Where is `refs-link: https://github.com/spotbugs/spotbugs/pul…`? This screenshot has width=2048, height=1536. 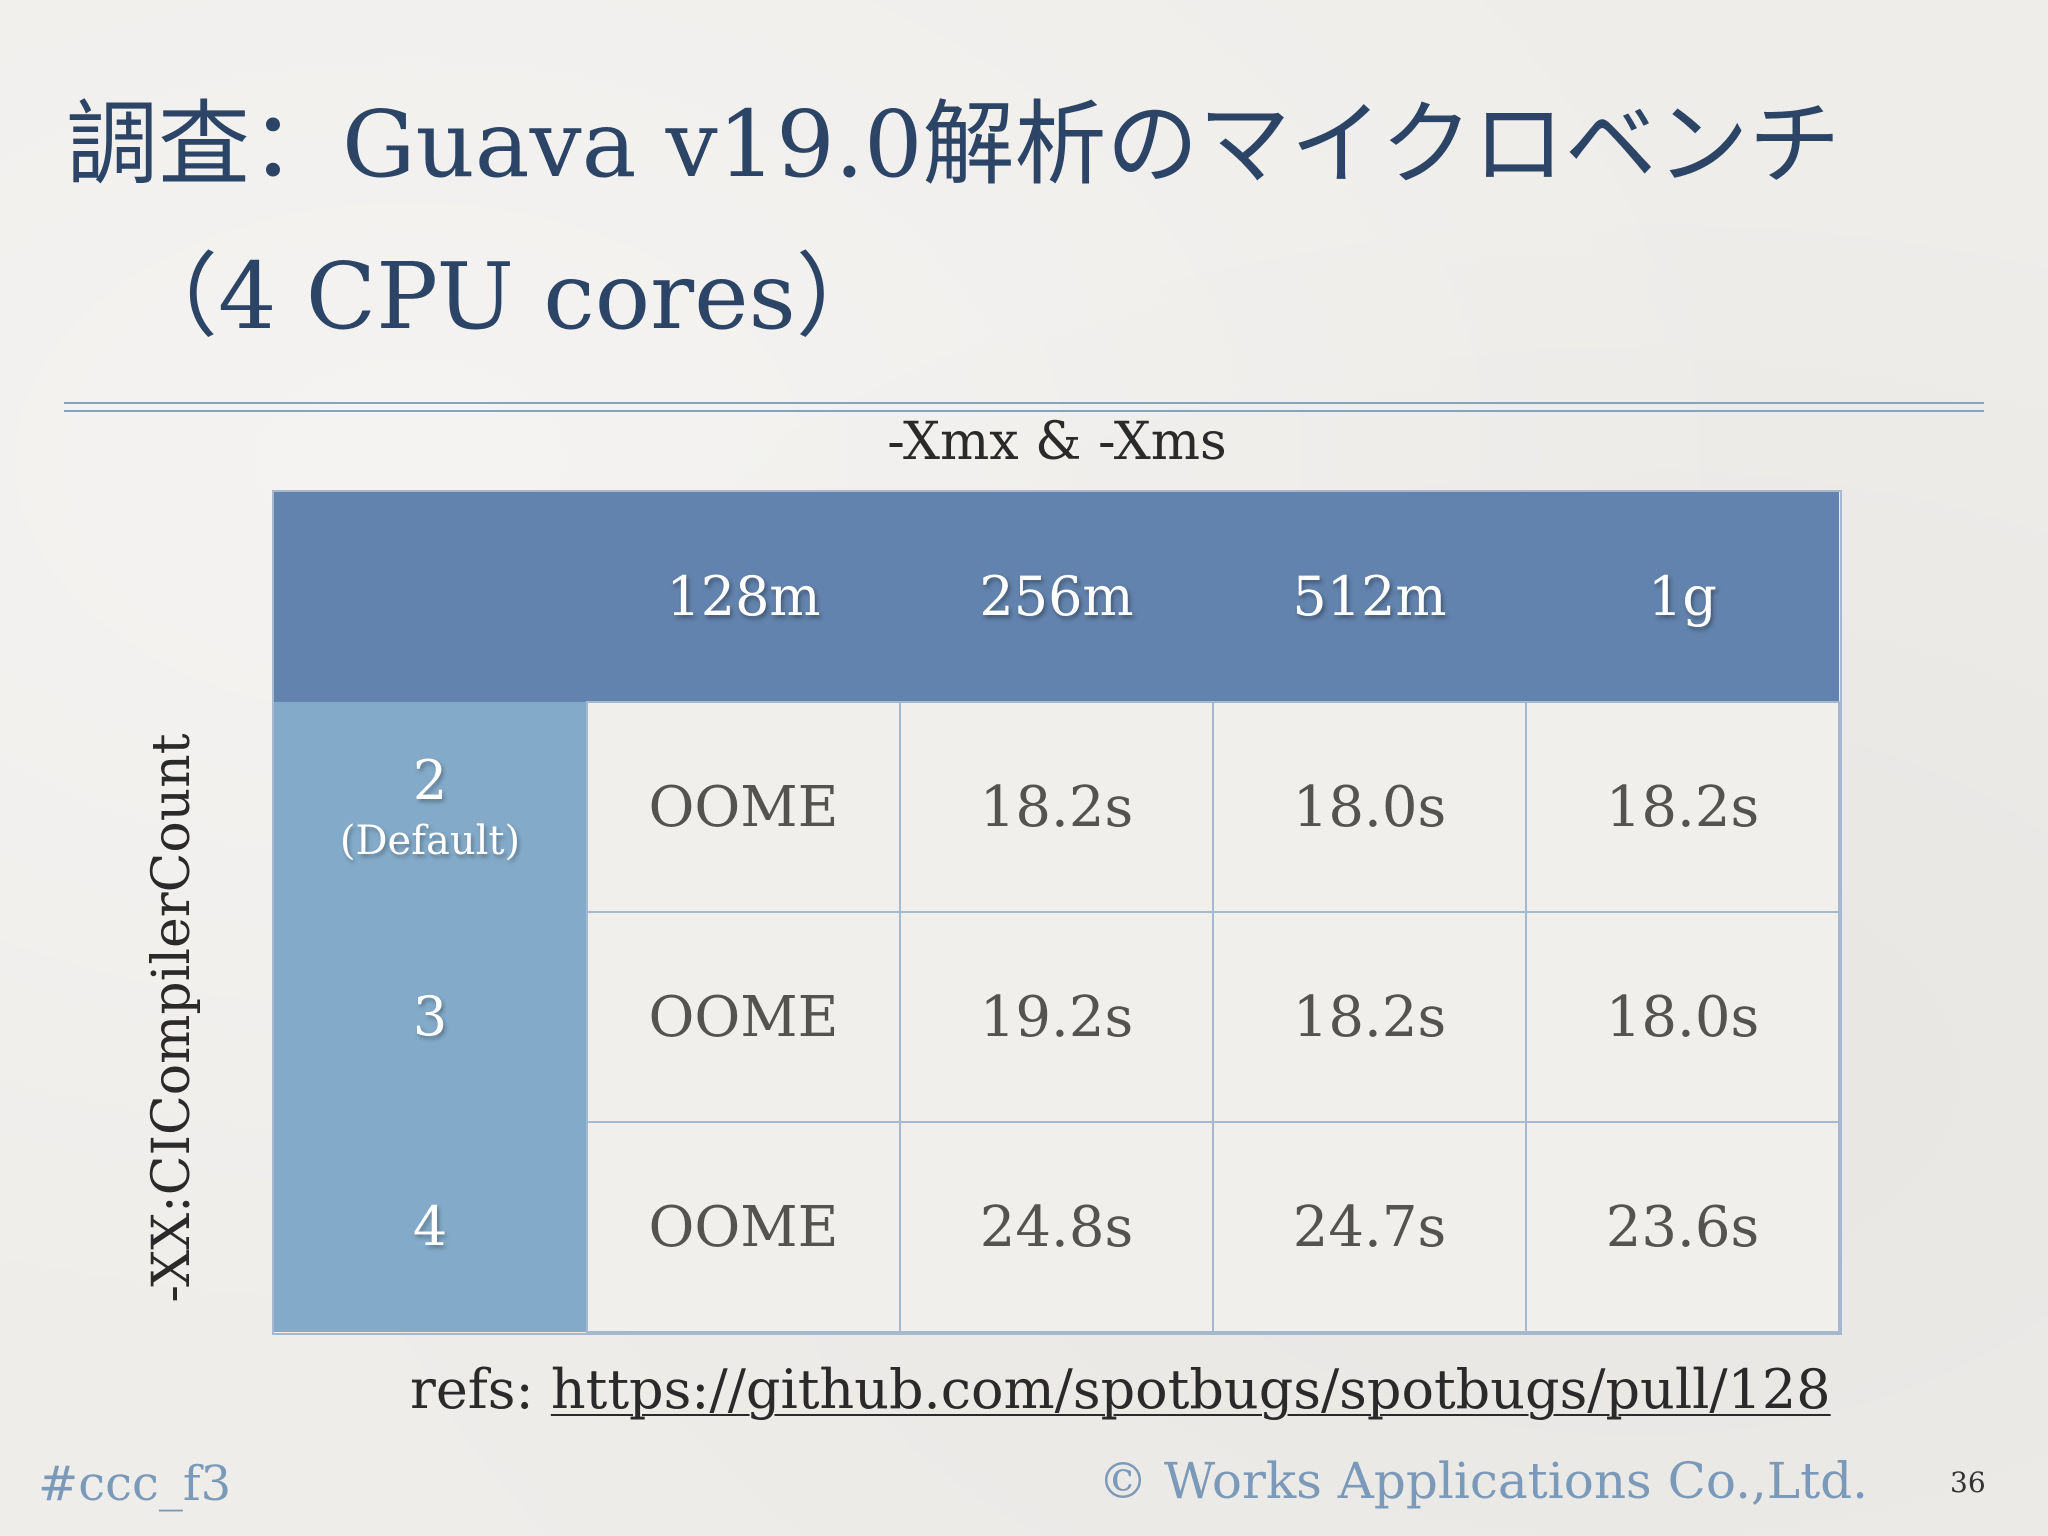
refs-link: https://github.com/spotbugs/spotbugs/pul… is located at coordinates (1190, 1389).